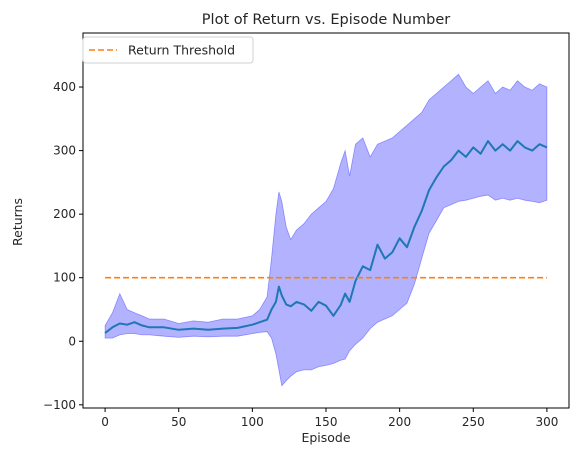 Image resolution: width=583 pixels, height=455 pixels. I want to click on x-tick-label: 200, so click(399, 422).